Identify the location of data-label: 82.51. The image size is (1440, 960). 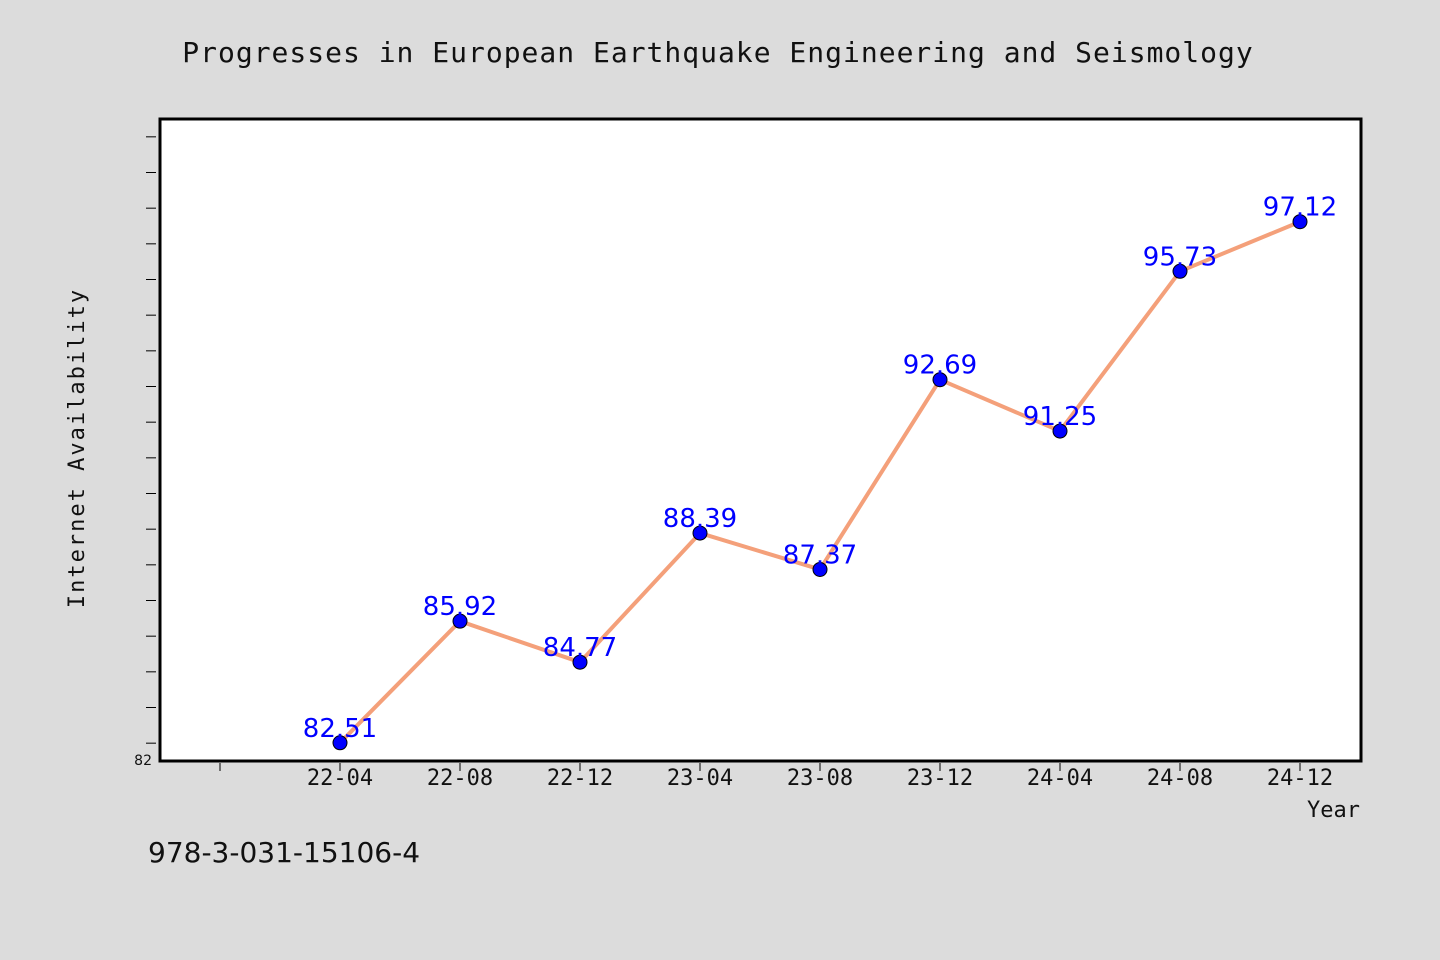
(340, 729).